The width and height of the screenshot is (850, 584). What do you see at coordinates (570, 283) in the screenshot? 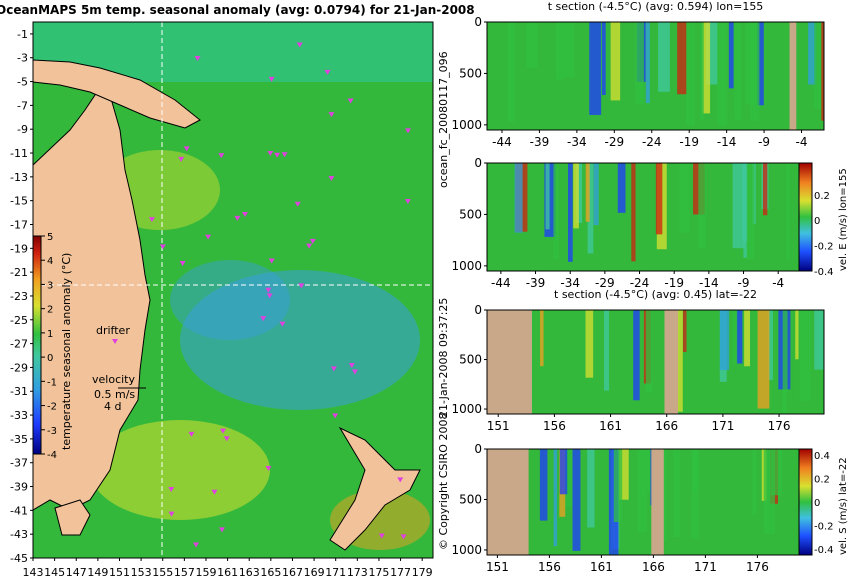
I see `section-x-tick-label: -34` at bounding box center [570, 283].